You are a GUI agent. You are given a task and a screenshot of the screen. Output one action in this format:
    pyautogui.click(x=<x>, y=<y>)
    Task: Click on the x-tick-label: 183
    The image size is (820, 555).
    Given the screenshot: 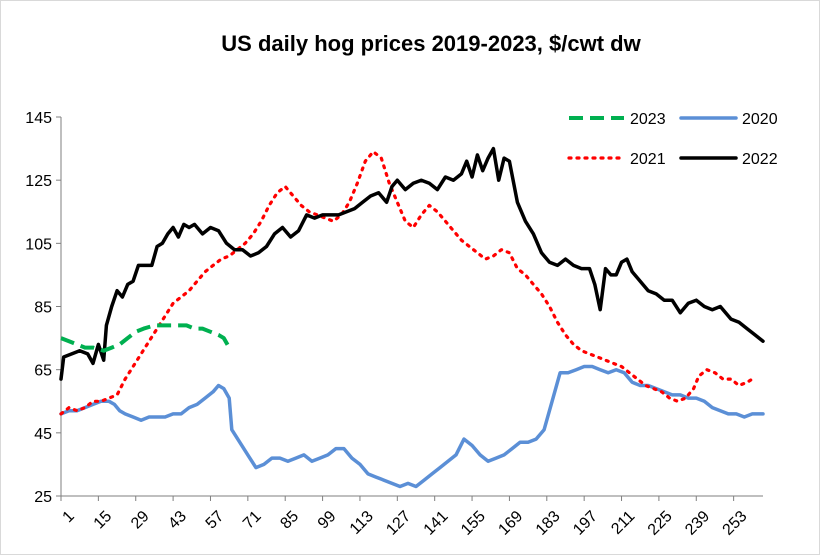 What is the action you would take?
    pyautogui.click(x=548, y=523)
    